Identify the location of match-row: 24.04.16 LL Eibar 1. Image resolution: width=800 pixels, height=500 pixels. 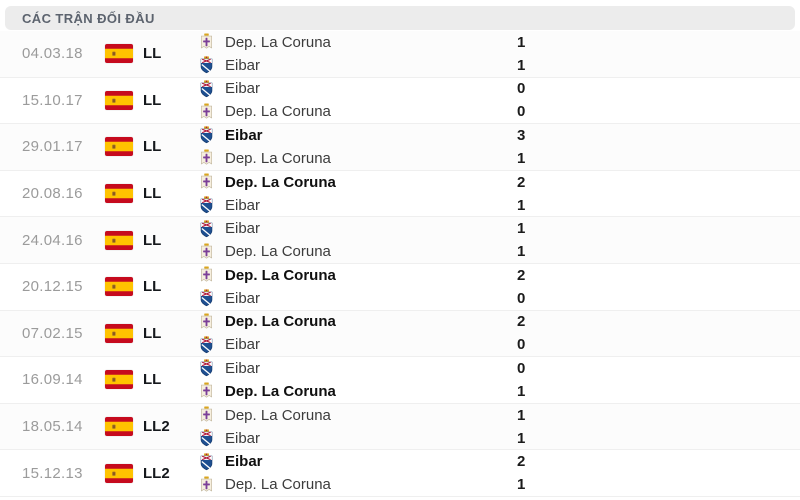
(400, 240).